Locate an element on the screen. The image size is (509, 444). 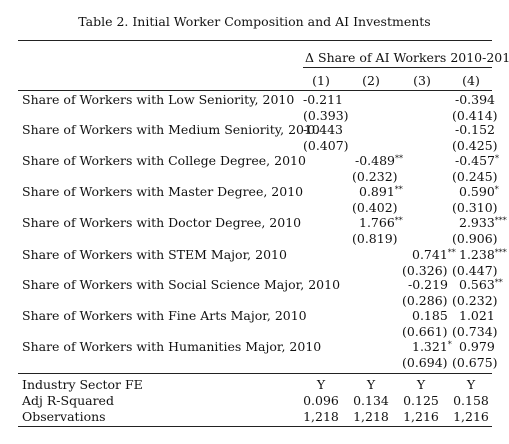
coefficient-value: -0.489 is located at coordinates (375, 160).